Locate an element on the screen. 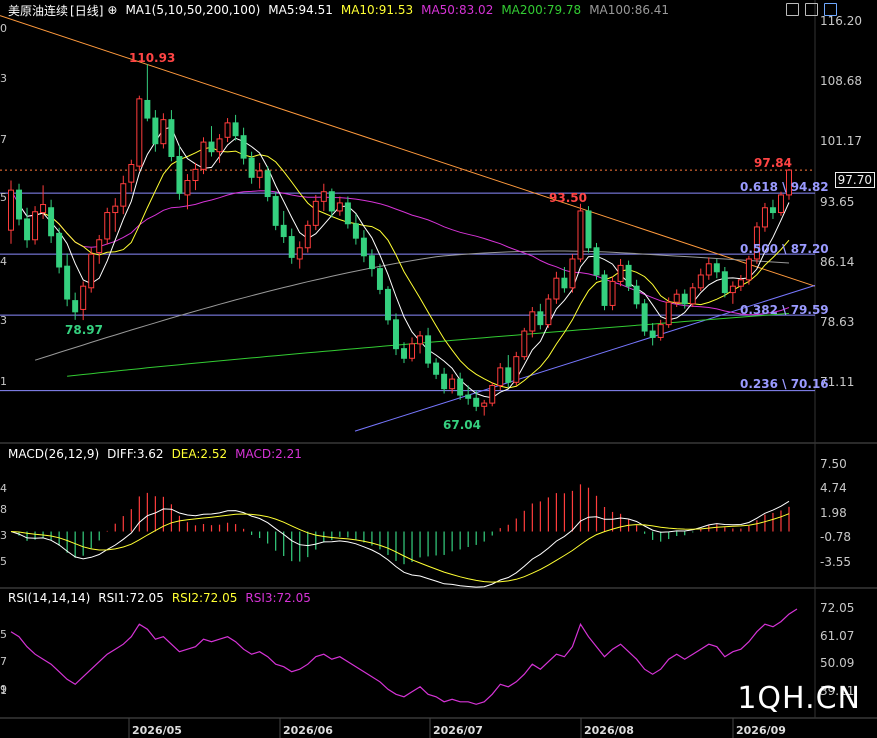 The image size is (877, 738). settings-icon: ⊕ is located at coordinates (112, 10).